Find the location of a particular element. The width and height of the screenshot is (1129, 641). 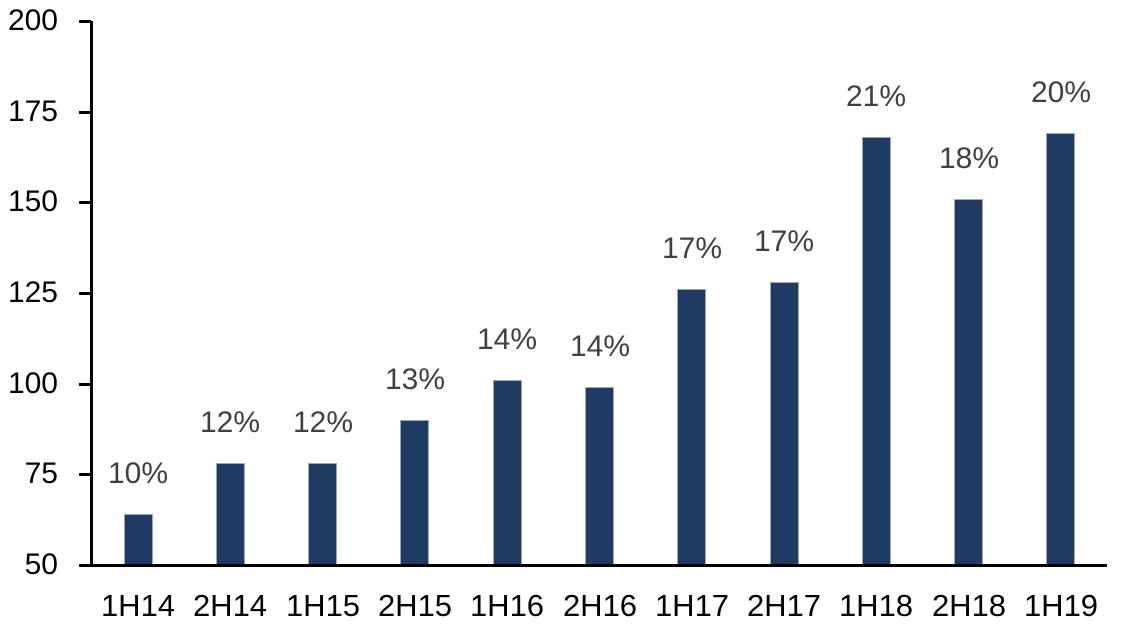

bar-1H14 is located at coordinates (138, 540).